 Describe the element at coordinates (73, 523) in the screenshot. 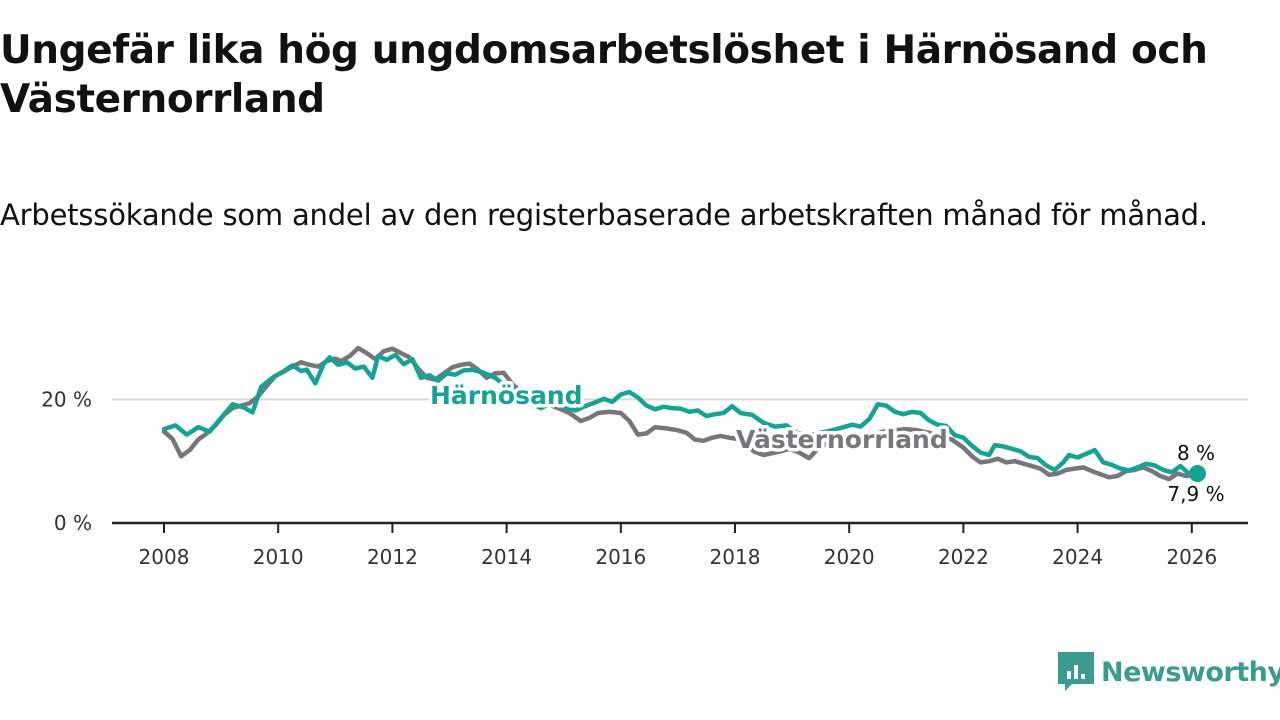

I see `y-tick-label: 0 %` at that location.